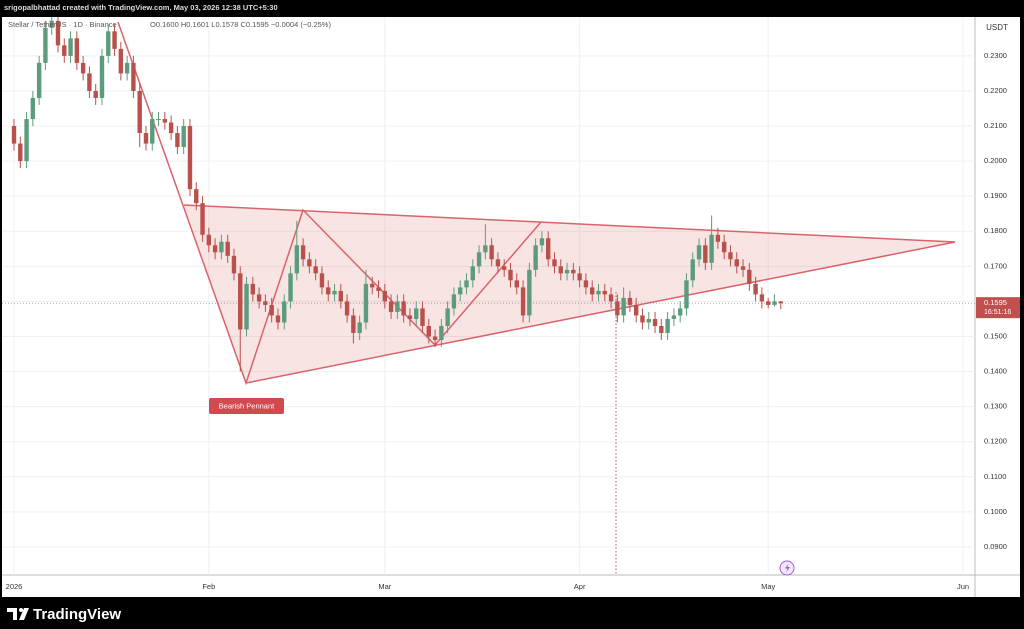 Image resolution: width=1024 pixels, height=629 pixels. I want to click on y-tick-label: 0.1000, so click(995, 511).